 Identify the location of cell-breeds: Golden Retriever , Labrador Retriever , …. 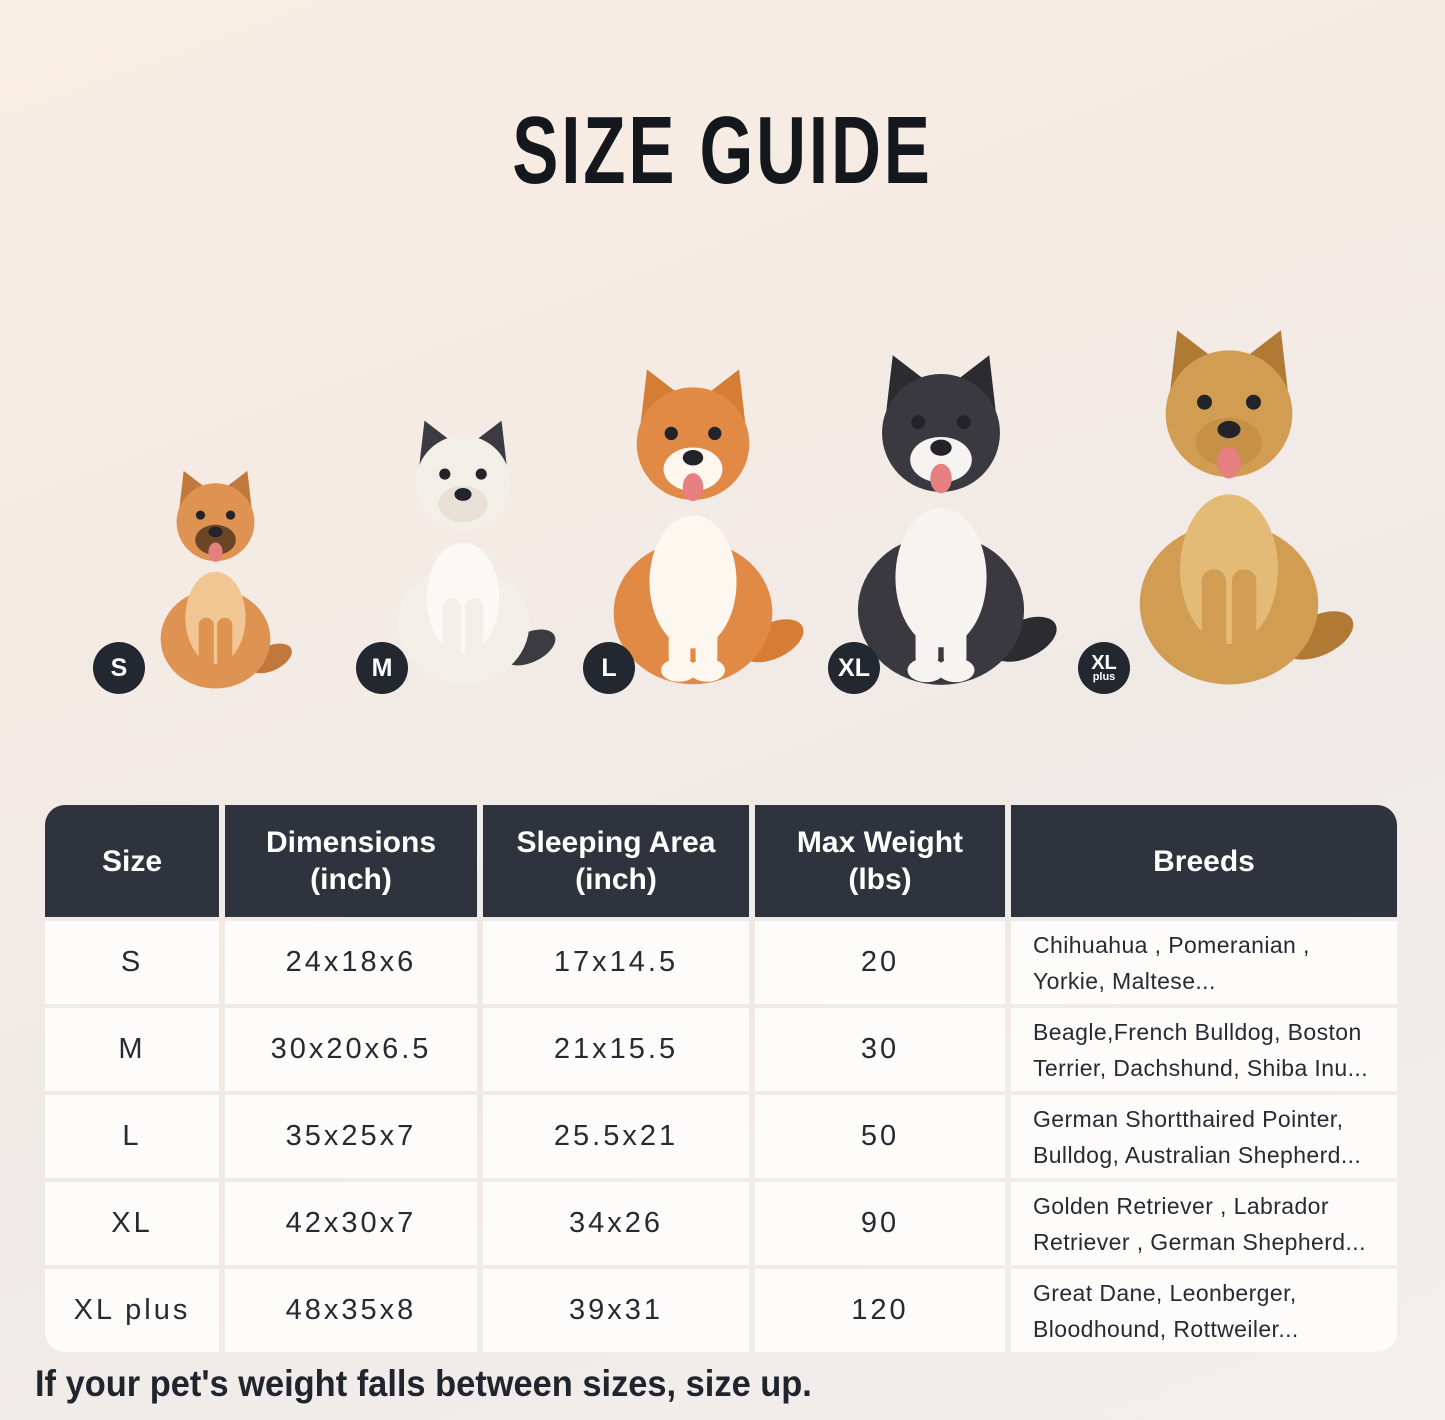
(1204, 1223).